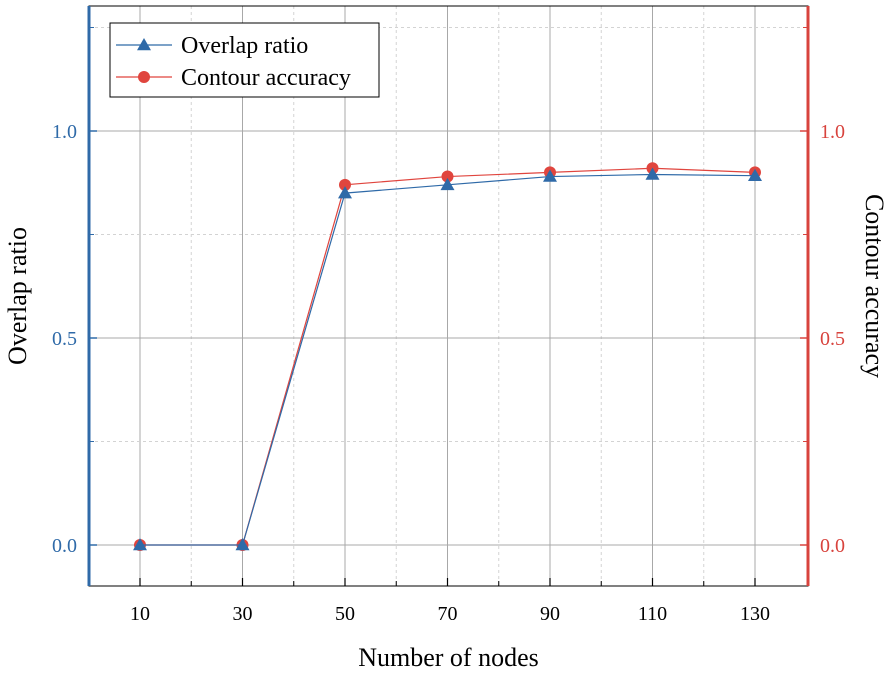  Describe the element at coordinates (64, 546) in the screenshot. I see `y-left-tick-label: 0.0` at that location.